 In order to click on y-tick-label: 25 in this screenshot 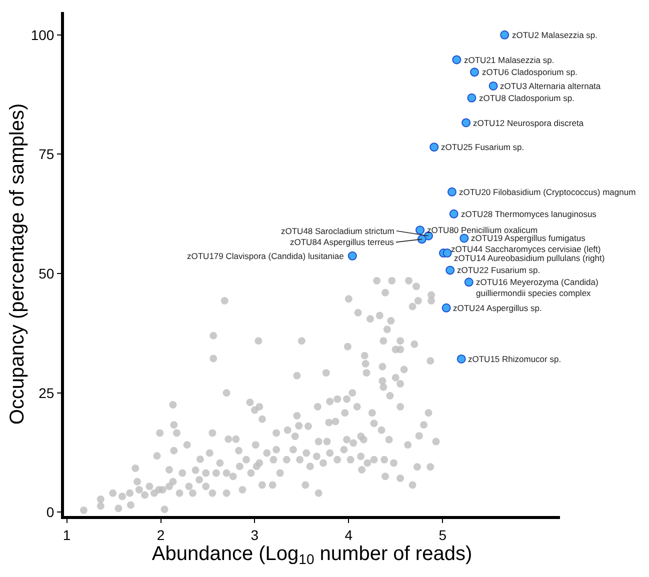, I will do `click(46, 392)`.